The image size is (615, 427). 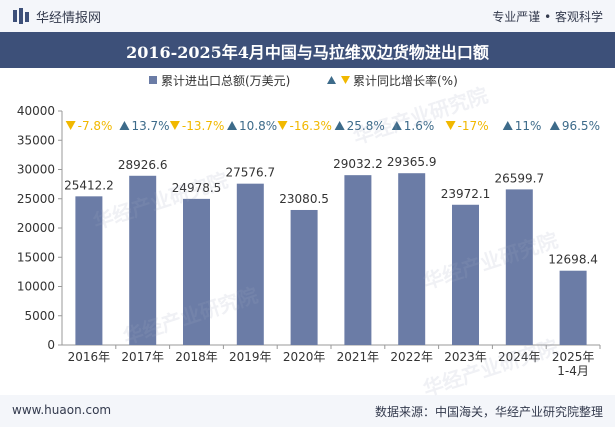 I want to click on x-tick-label-line: 2020年, so click(x=304, y=357).